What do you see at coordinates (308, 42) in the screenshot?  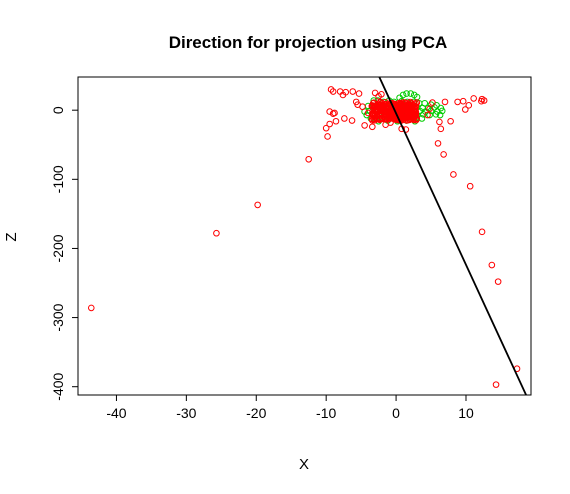 I see `chart-title: Direction for projection using PCA` at bounding box center [308, 42].